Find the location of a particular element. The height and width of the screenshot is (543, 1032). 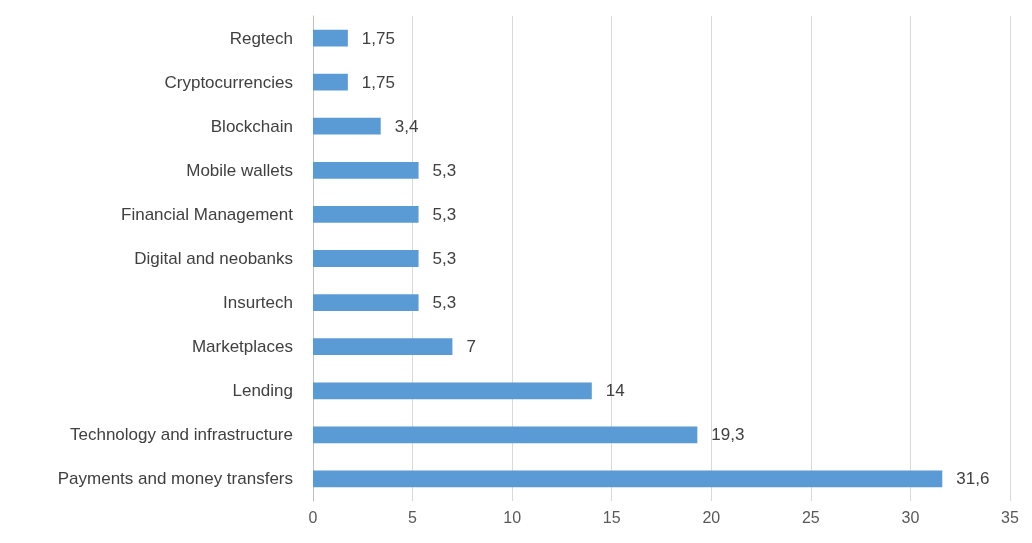

data-label: 19,3 is located at coordinates (728, 435).